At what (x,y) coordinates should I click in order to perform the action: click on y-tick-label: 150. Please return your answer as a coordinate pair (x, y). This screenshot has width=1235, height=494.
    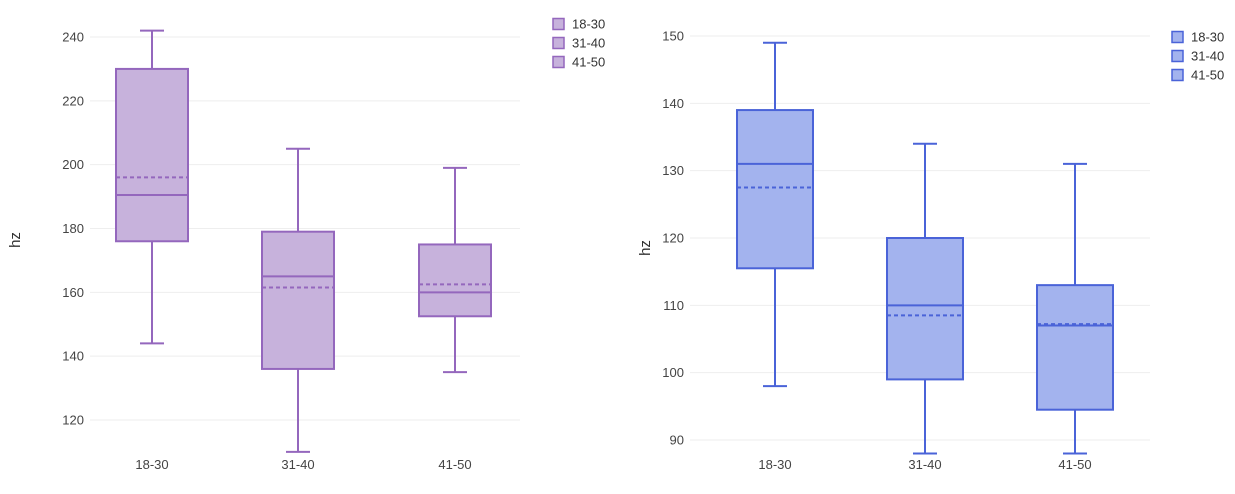
    Looking at the image, I should click on (673, 36).